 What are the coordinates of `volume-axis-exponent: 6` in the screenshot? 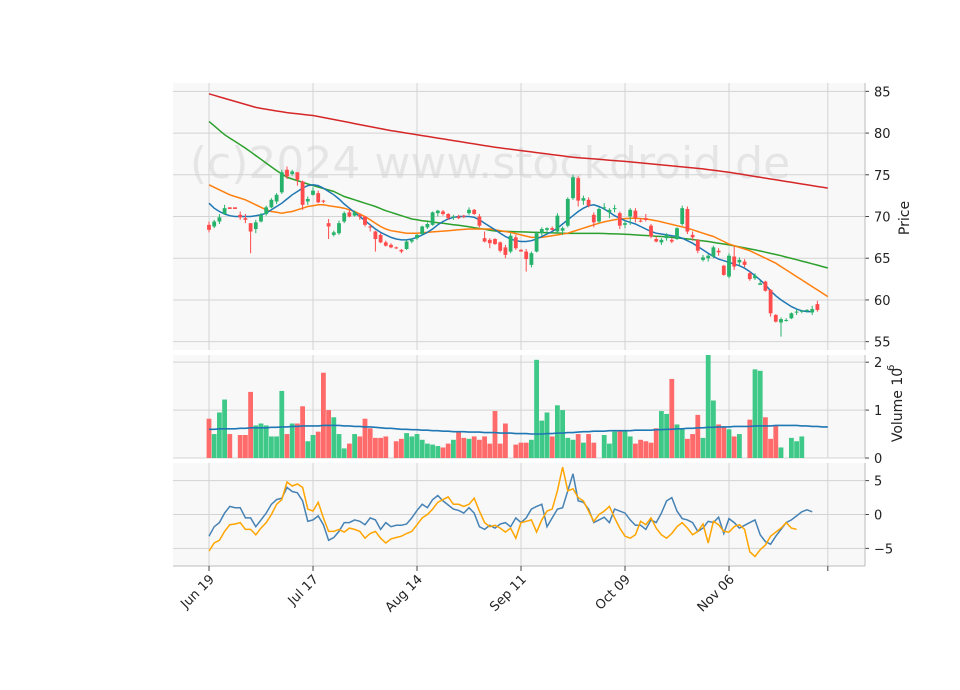 It's located at (891, 368).